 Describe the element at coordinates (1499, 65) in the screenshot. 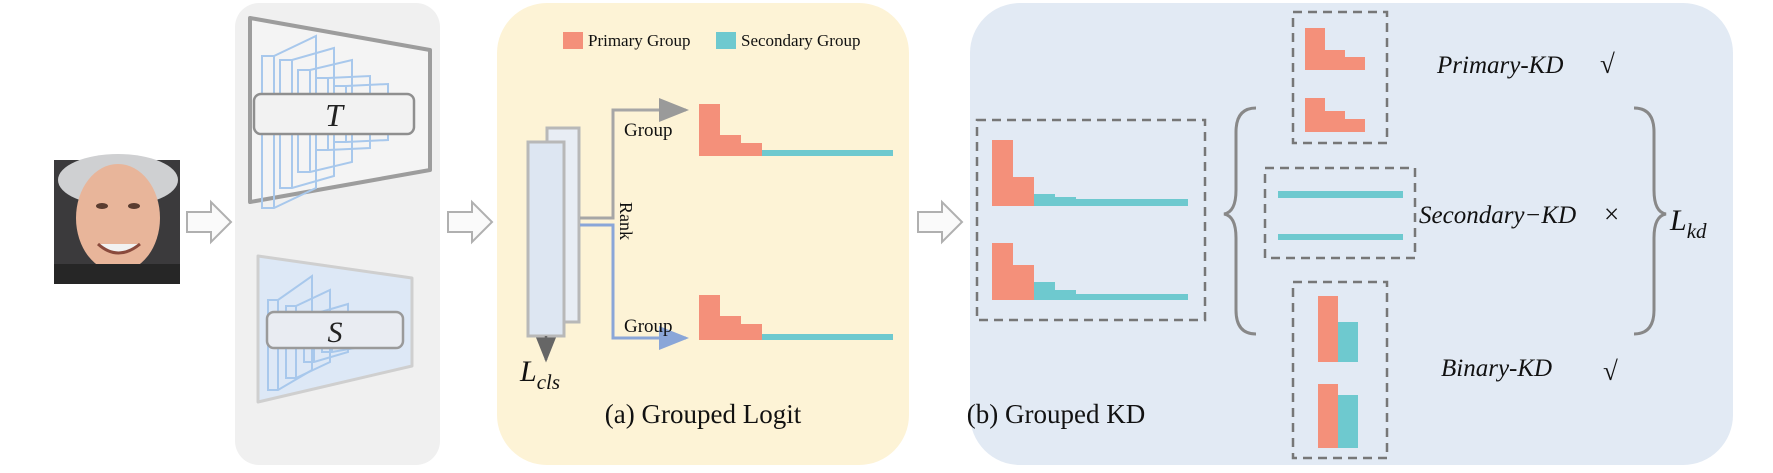

I see `primary-kd-label: Primary-KD` at that location.